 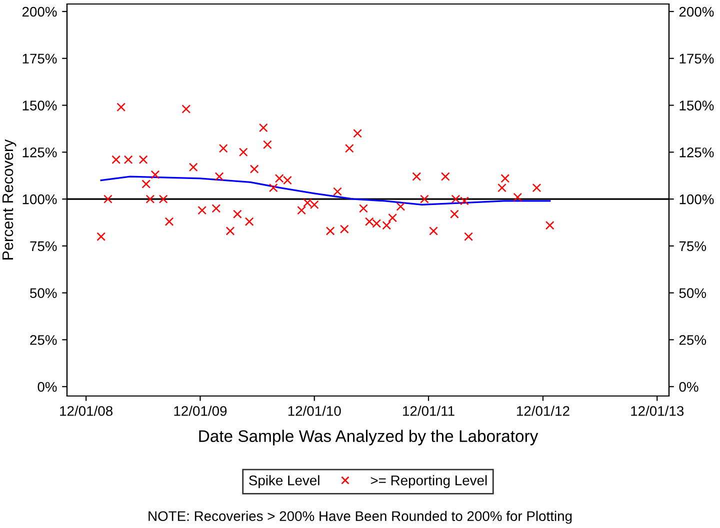 I want to click on y-tick-label: 150%, so click(x=39, y=105).